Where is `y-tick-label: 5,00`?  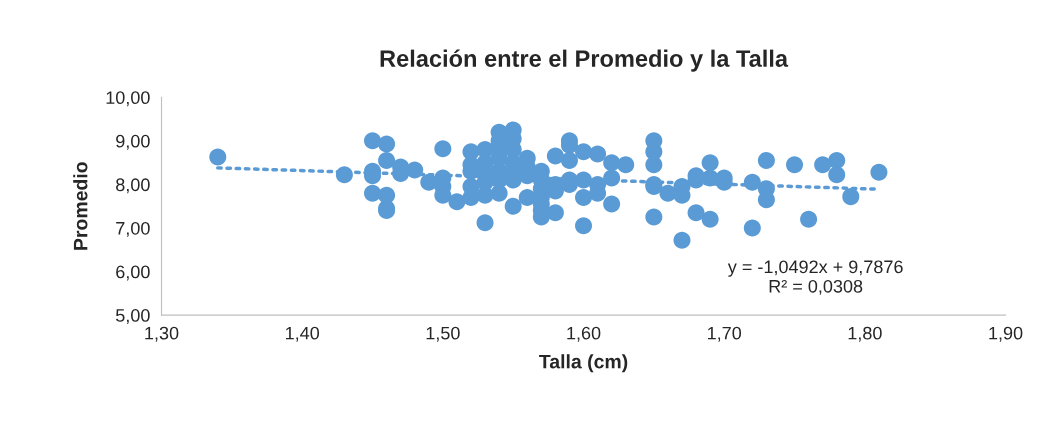 y-tick-label: 5,00 is located at coordinates (132, 316).